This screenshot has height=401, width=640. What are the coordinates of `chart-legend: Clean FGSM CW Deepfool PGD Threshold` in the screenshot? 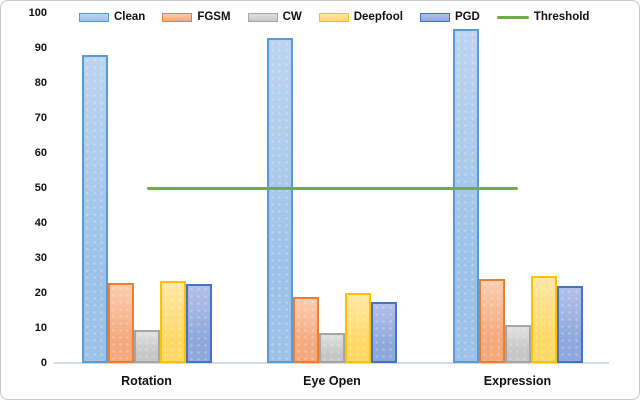 It's located at (334, 17).